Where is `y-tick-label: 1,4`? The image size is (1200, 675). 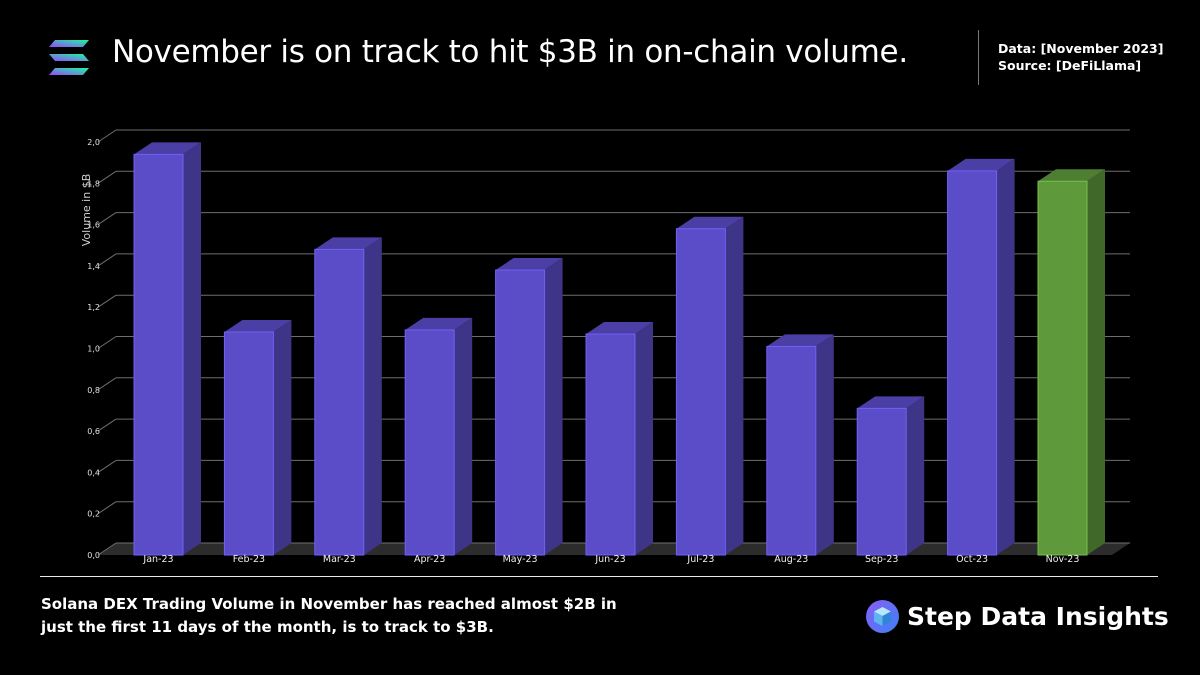 y-tick-label: 1,4 is located at coordinates (93, 266).